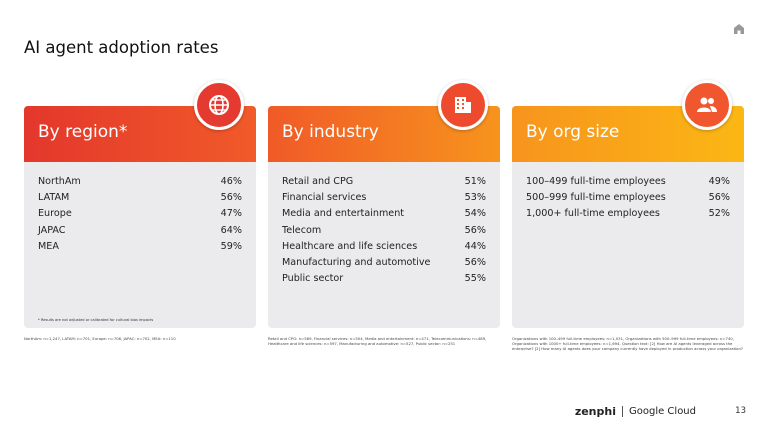 The height and width of the screenshot is (432, 768). I want to click on row-label: 100–499 full-time employees, so click(596, 181).